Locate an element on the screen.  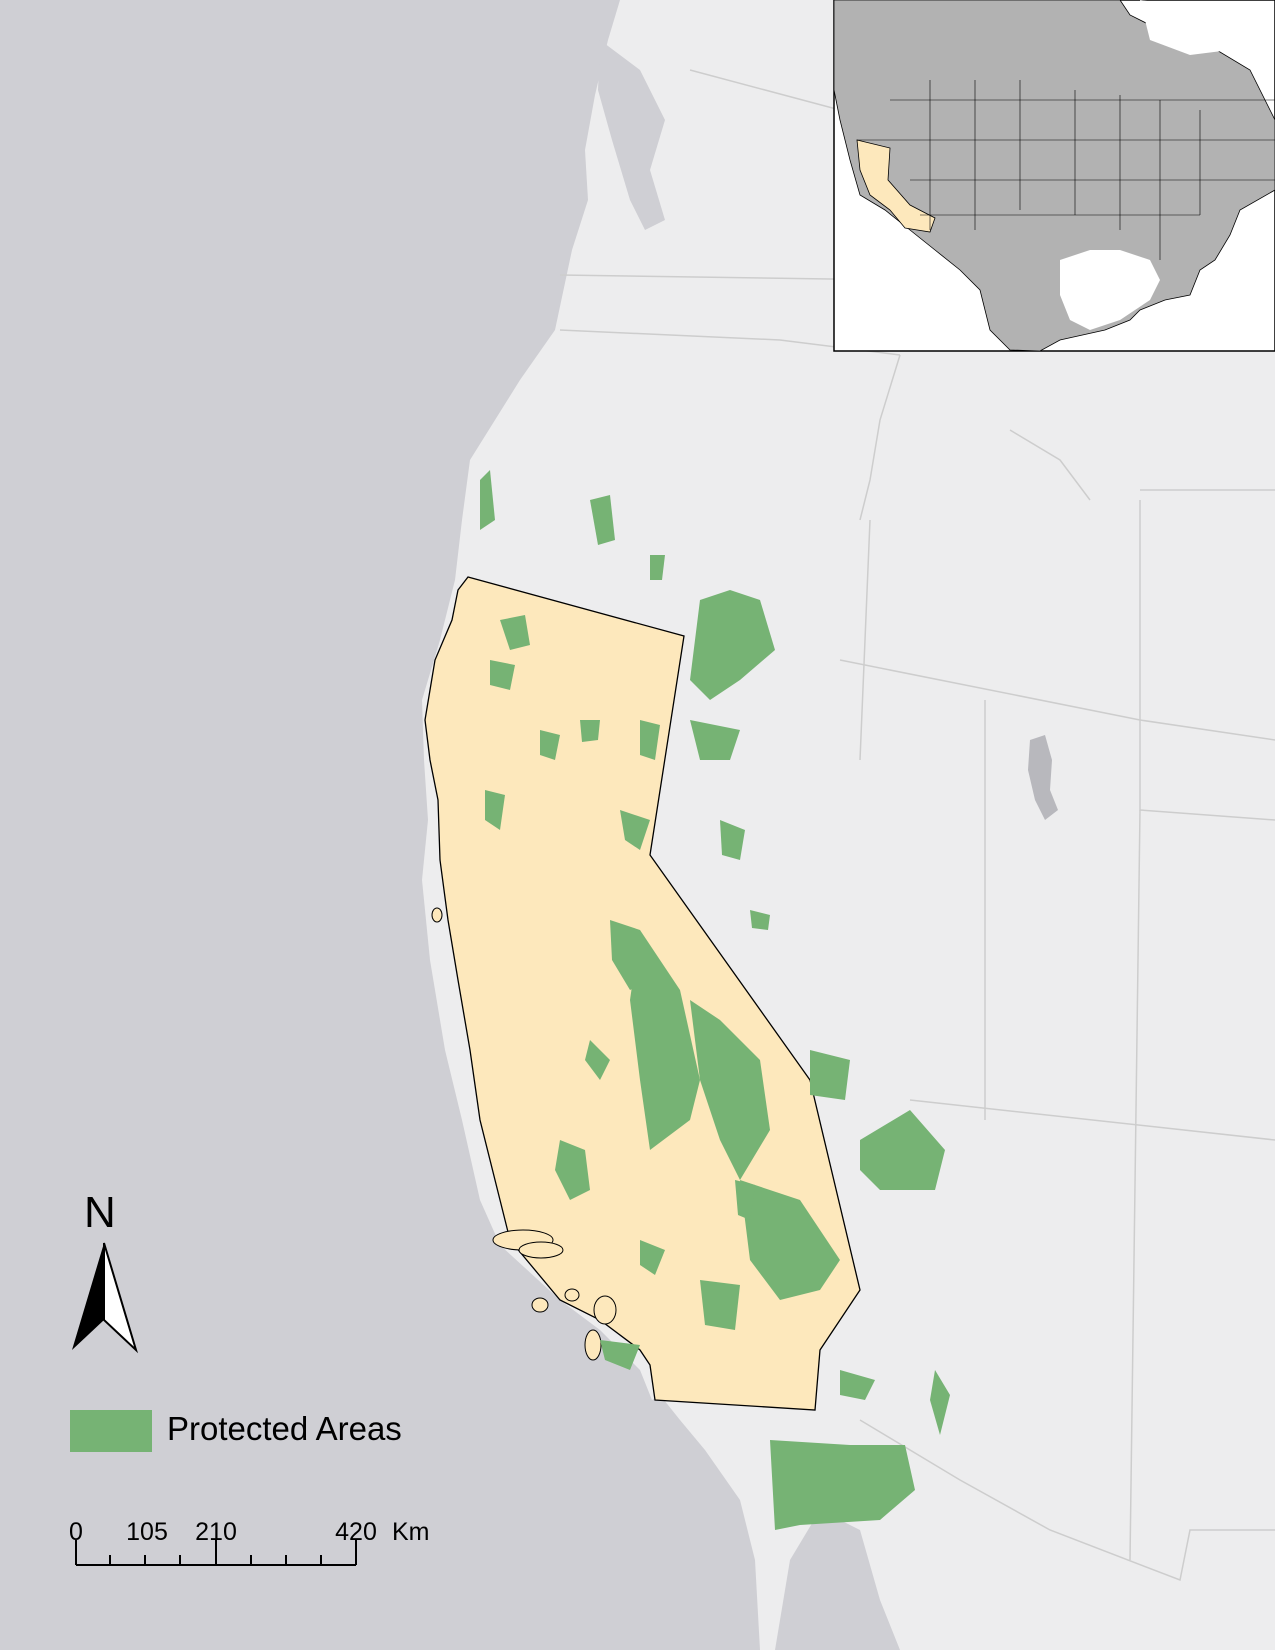
inset-land is located at coordinates (1054, 176).